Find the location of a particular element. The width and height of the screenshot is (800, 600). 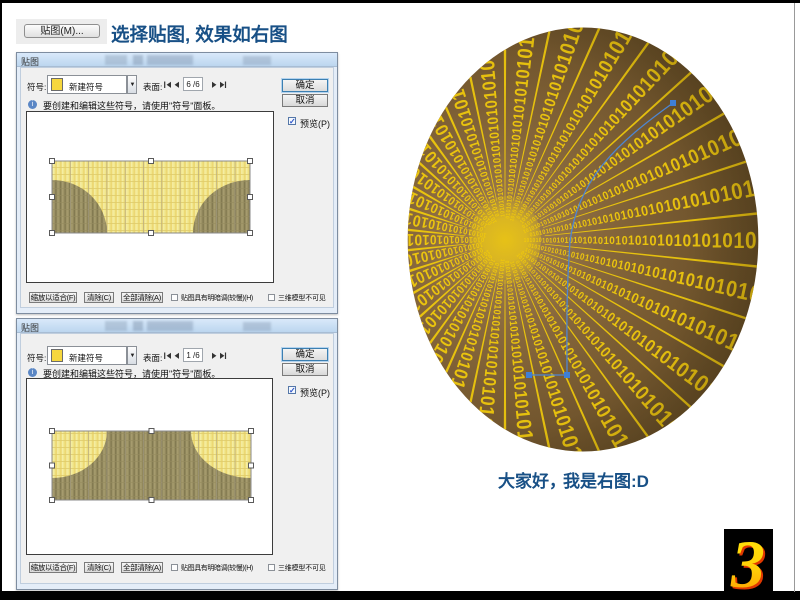

svg-text: 1 is located at coordinates (763, 241).